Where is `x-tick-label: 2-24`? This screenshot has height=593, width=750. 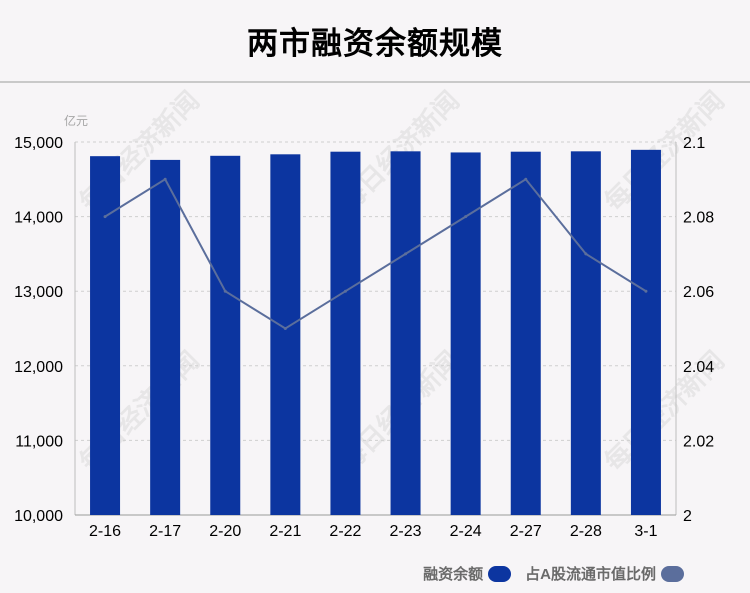
x-tick-label: 2-24 is located at coordinates (466, 531).